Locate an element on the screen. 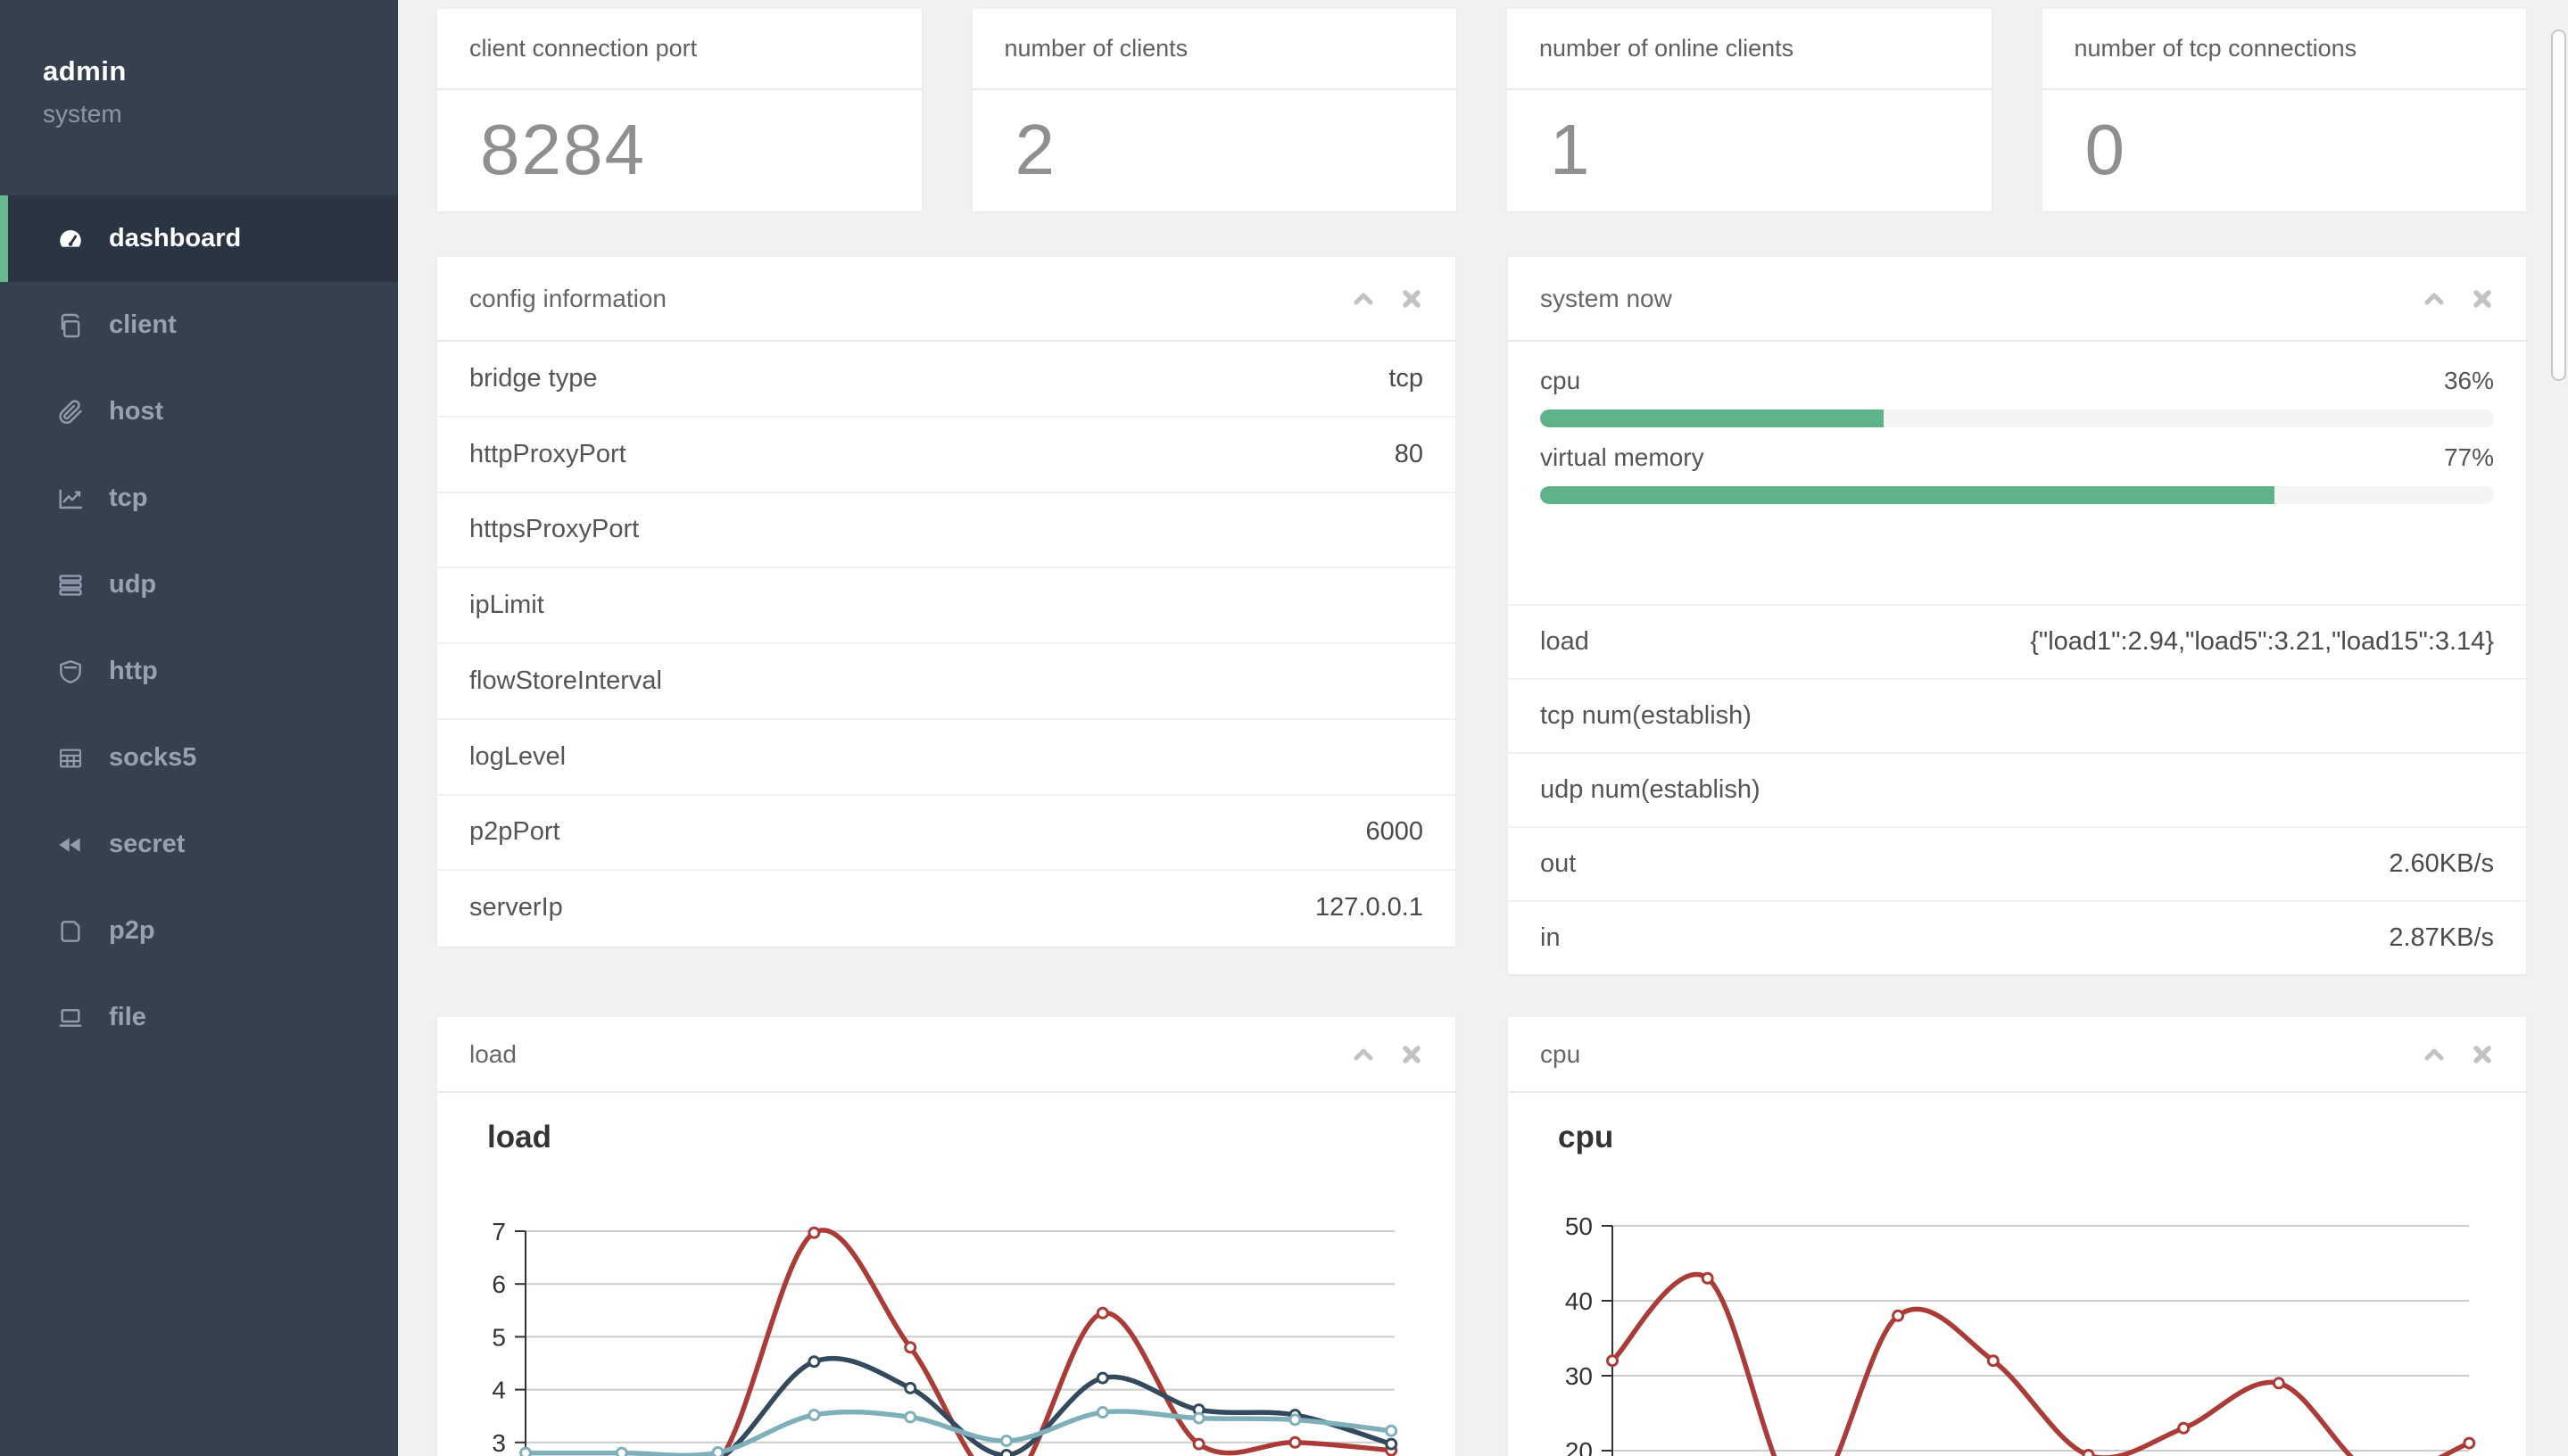  sidebar-item-p2p: p2p is located at coordinates (199, 931).